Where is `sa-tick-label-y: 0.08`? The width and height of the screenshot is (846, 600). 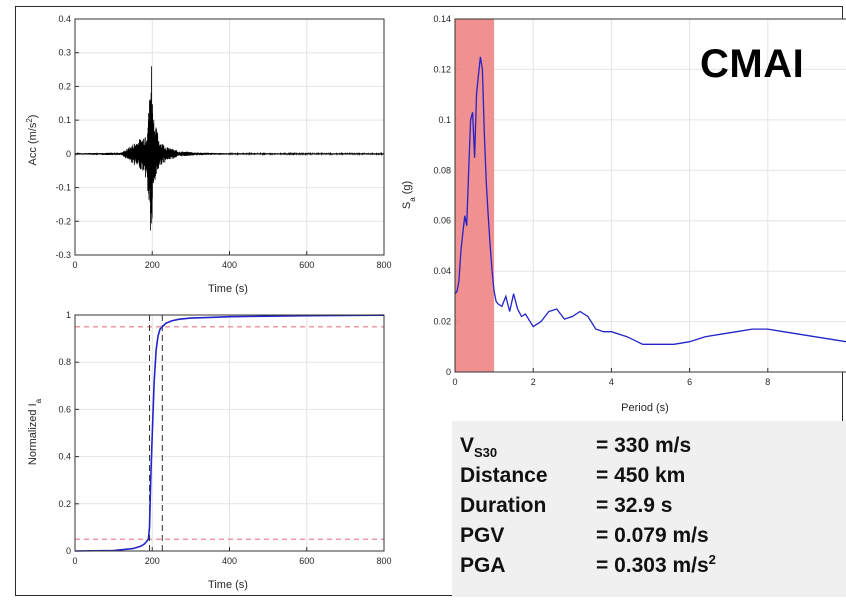 sa-tick-label-y: 0.08 is located at coordinates (442, 170).